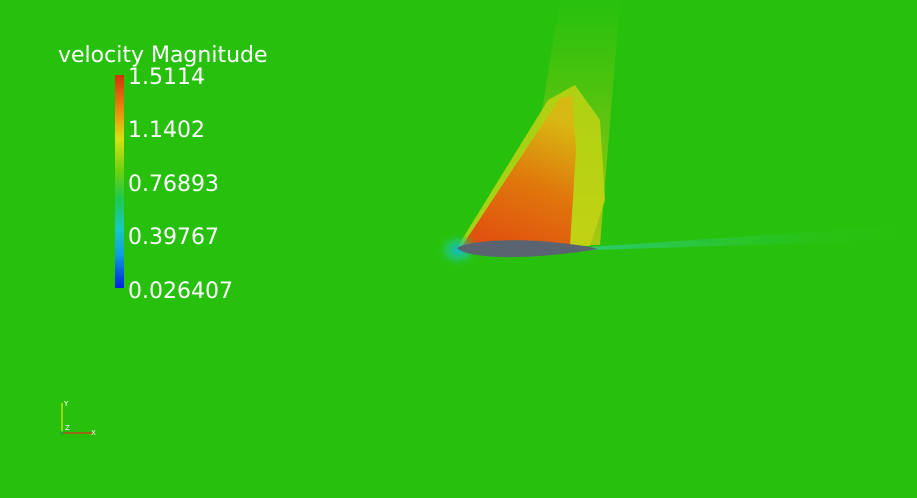 Image resolution: width=917 pixels, height=498 pixels. Describe the element at coordinates (519, 171) in the screenshot. I see `supersonic-region` at that location.